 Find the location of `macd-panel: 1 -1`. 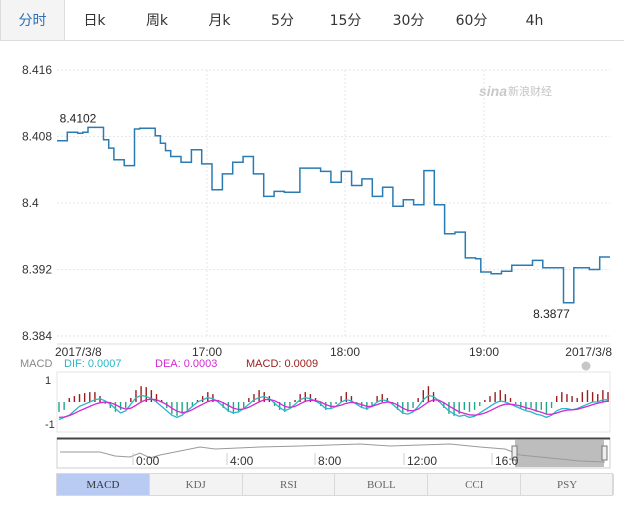

macd-panel: 1 -1 is located at coordinates (328, 397).